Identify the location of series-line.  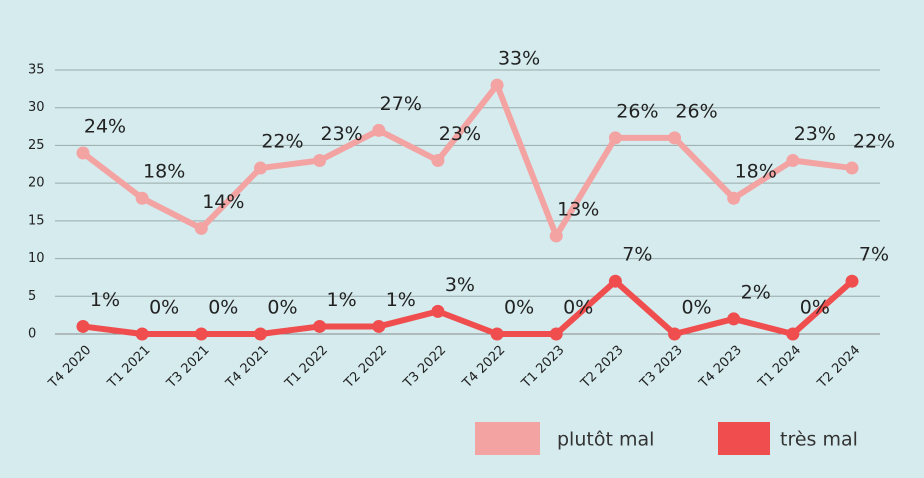
(468, 307).